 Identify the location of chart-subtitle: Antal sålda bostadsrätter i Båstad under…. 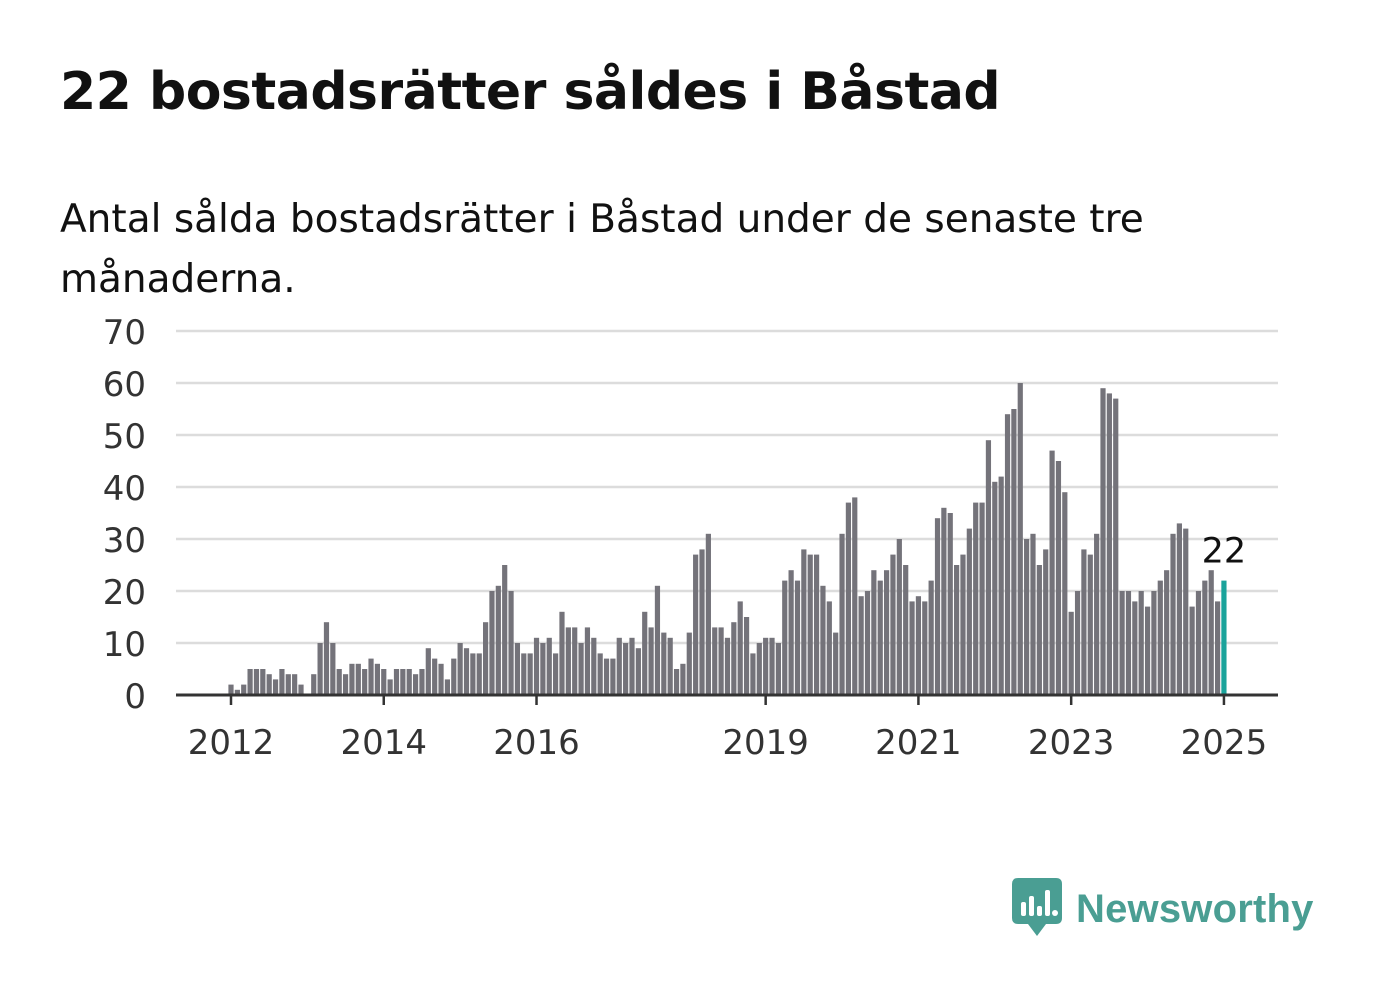
(602, 249).